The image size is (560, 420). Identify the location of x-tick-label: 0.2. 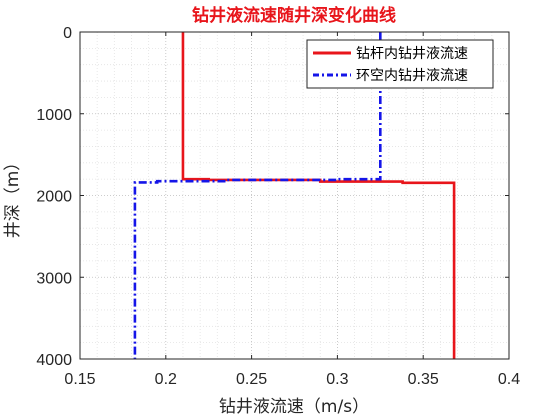
(166, 379).